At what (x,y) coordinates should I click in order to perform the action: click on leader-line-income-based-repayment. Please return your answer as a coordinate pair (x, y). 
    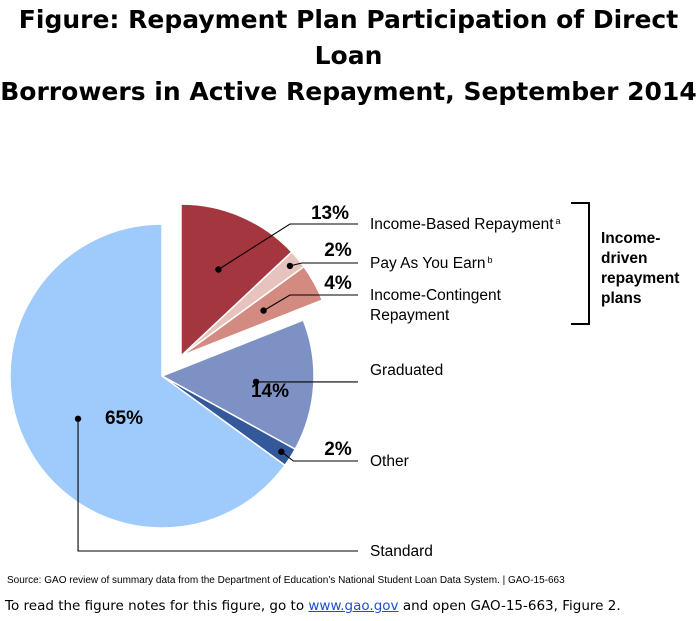
    Looking at the image, I should click on (288, 246).